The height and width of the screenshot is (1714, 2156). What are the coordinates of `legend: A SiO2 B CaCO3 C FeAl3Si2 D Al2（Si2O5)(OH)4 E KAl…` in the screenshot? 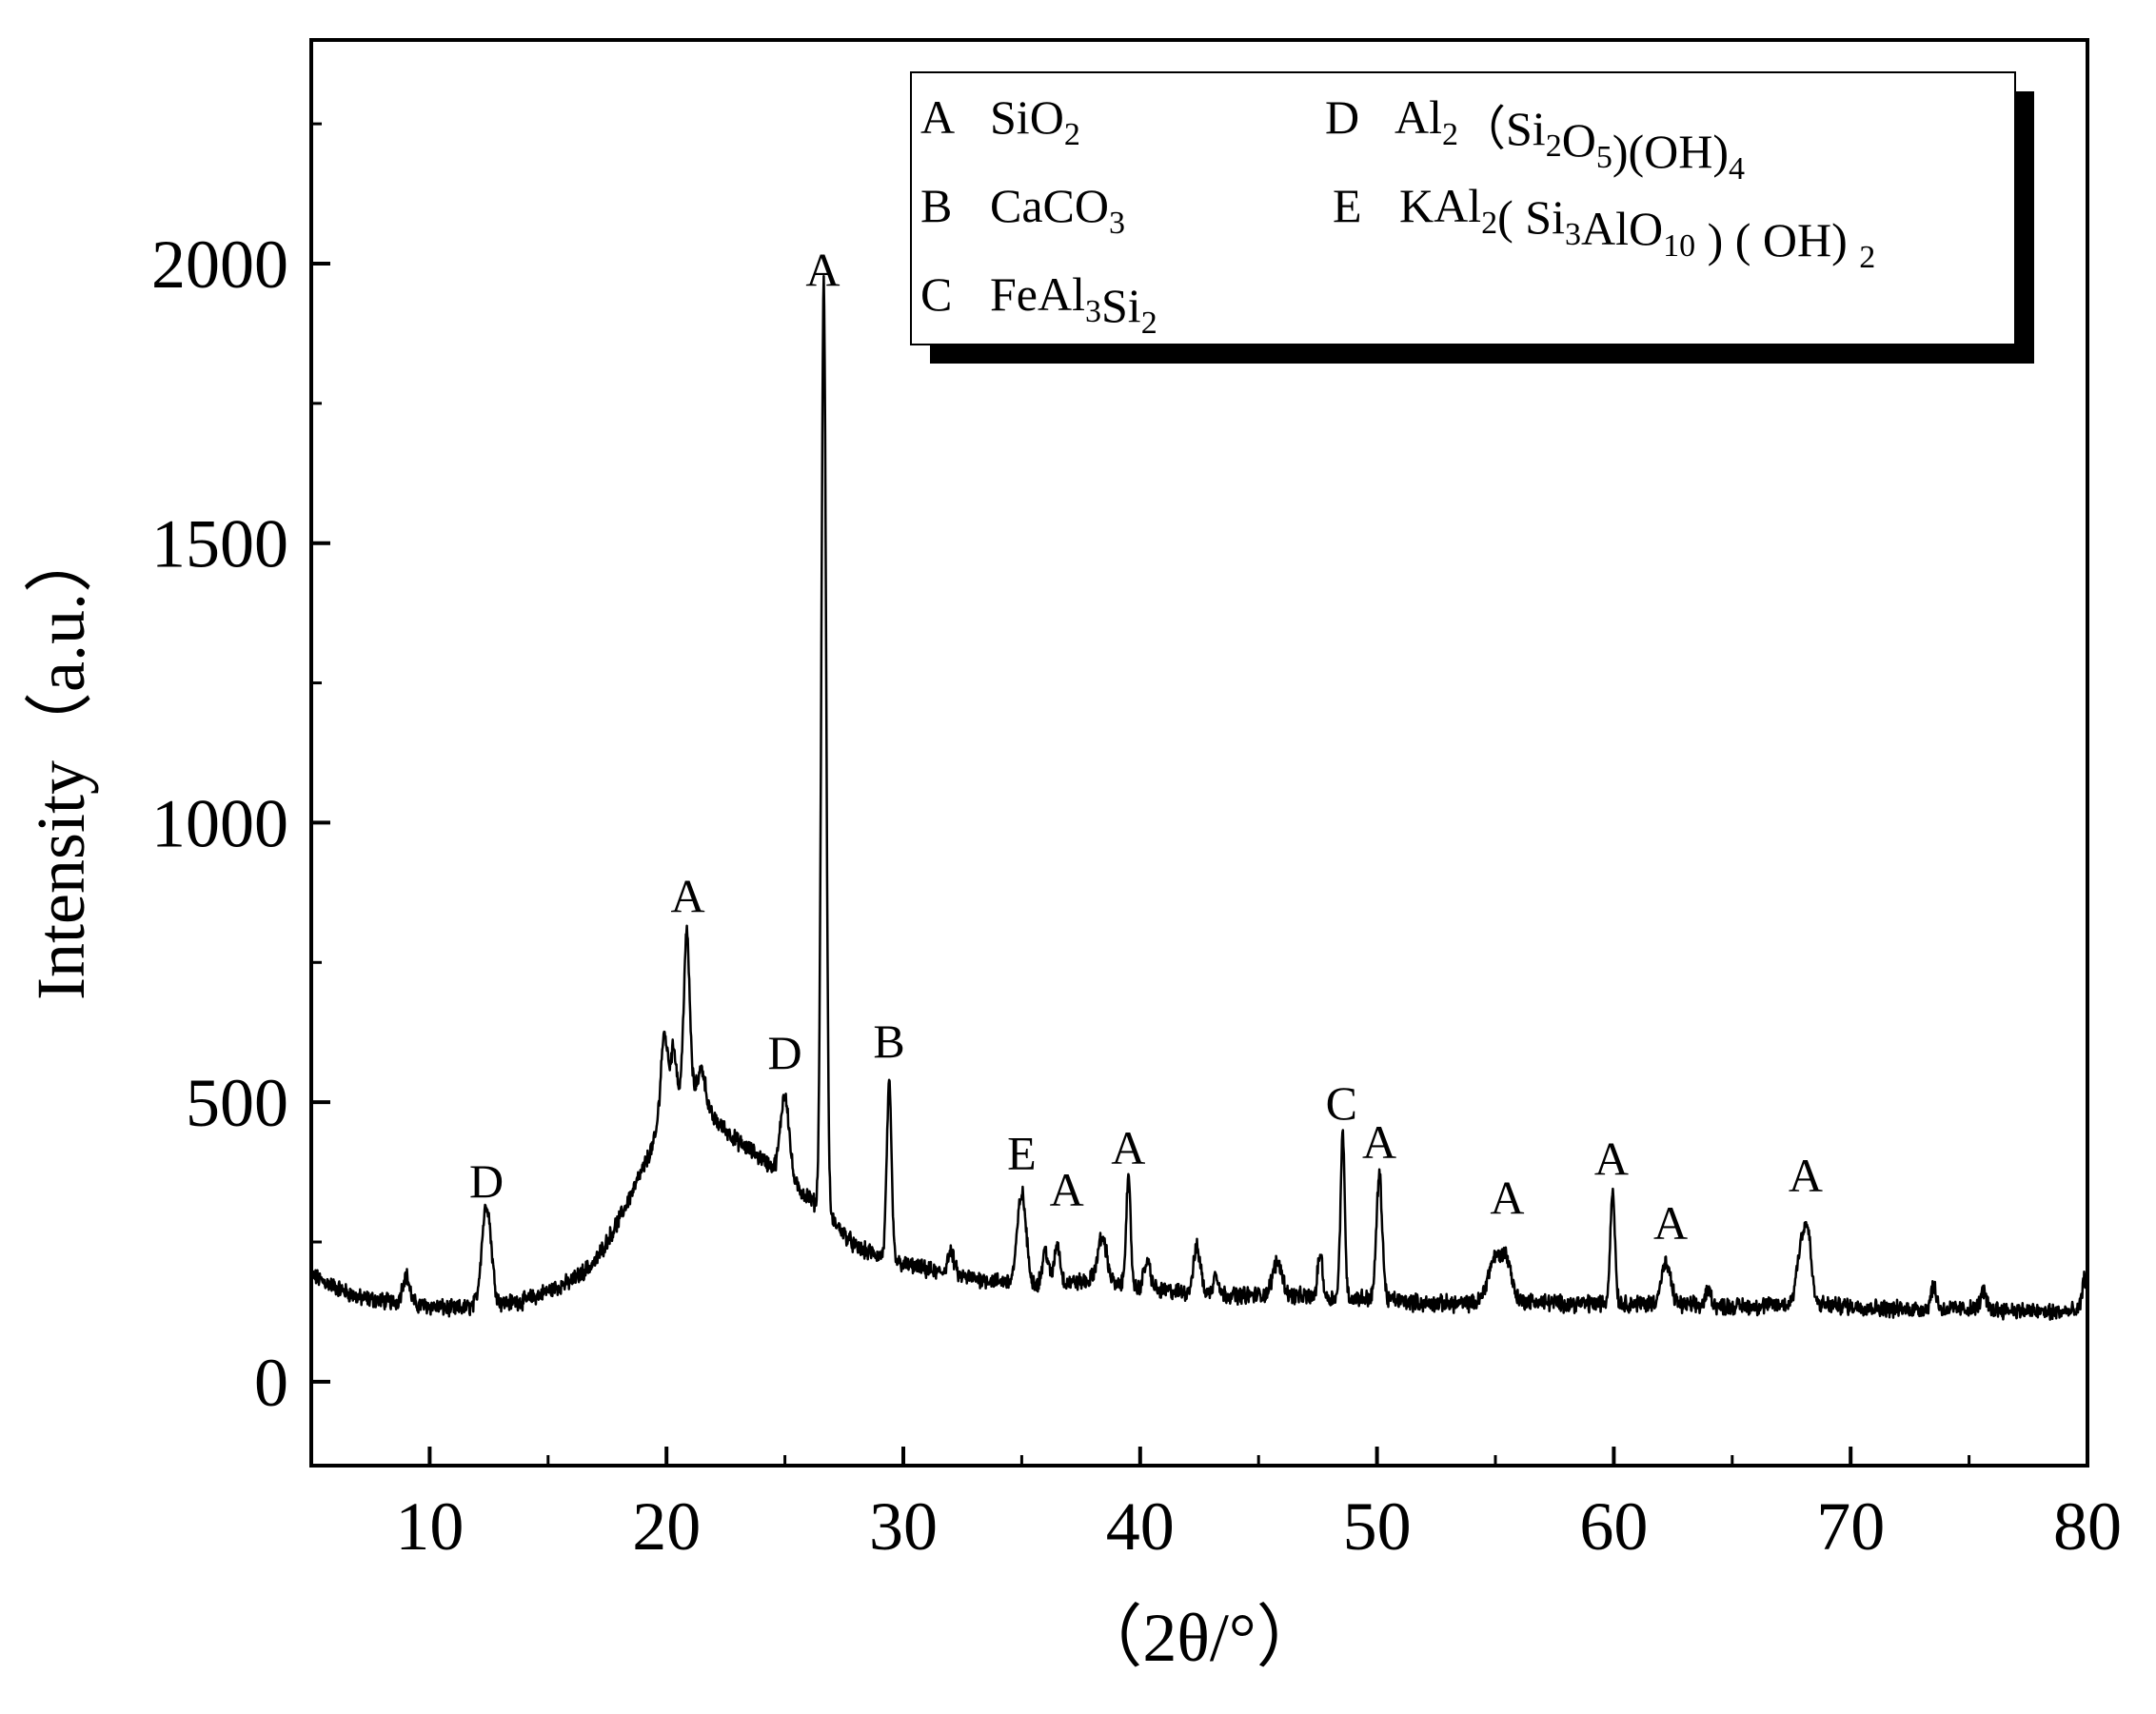 It's located at (1472, 218).